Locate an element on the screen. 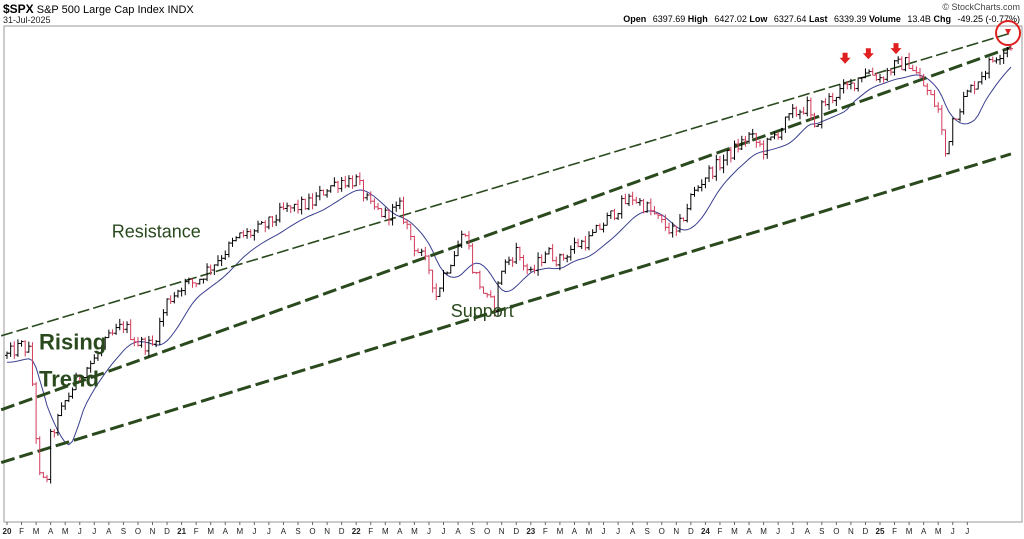  annotation-label: Trend is located at coordinates (69, 378).